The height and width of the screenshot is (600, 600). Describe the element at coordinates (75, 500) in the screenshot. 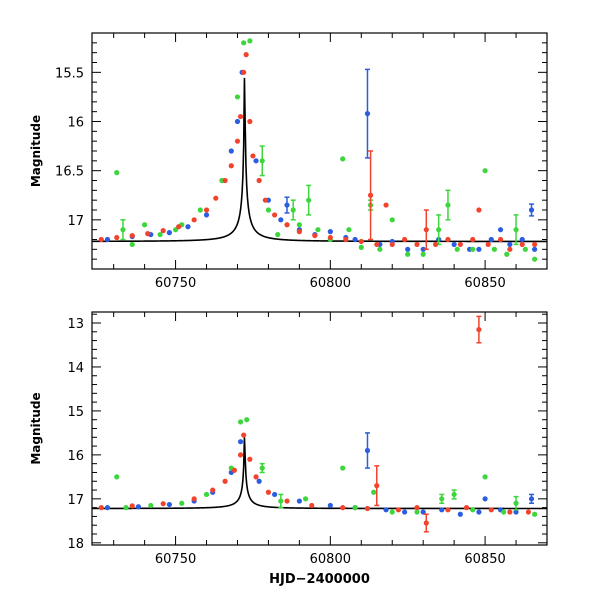

I see `y-tick-label: 17` at that location.